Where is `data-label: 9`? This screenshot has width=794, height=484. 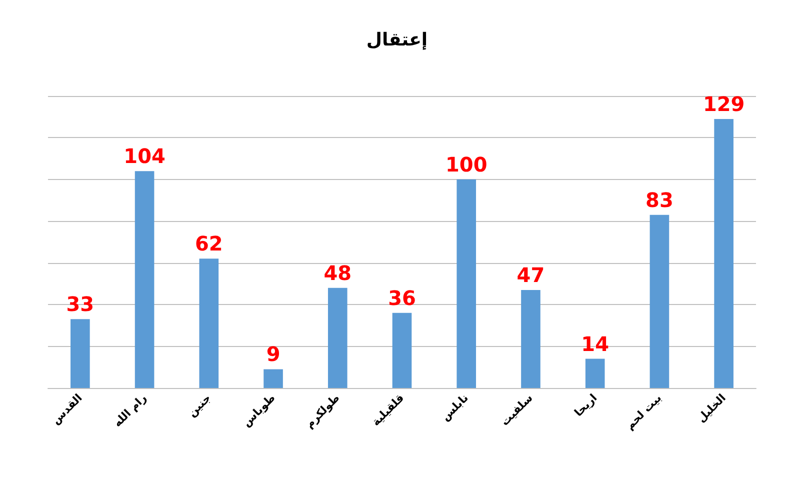 data-label: 9 is located at coordinates (273, 354).